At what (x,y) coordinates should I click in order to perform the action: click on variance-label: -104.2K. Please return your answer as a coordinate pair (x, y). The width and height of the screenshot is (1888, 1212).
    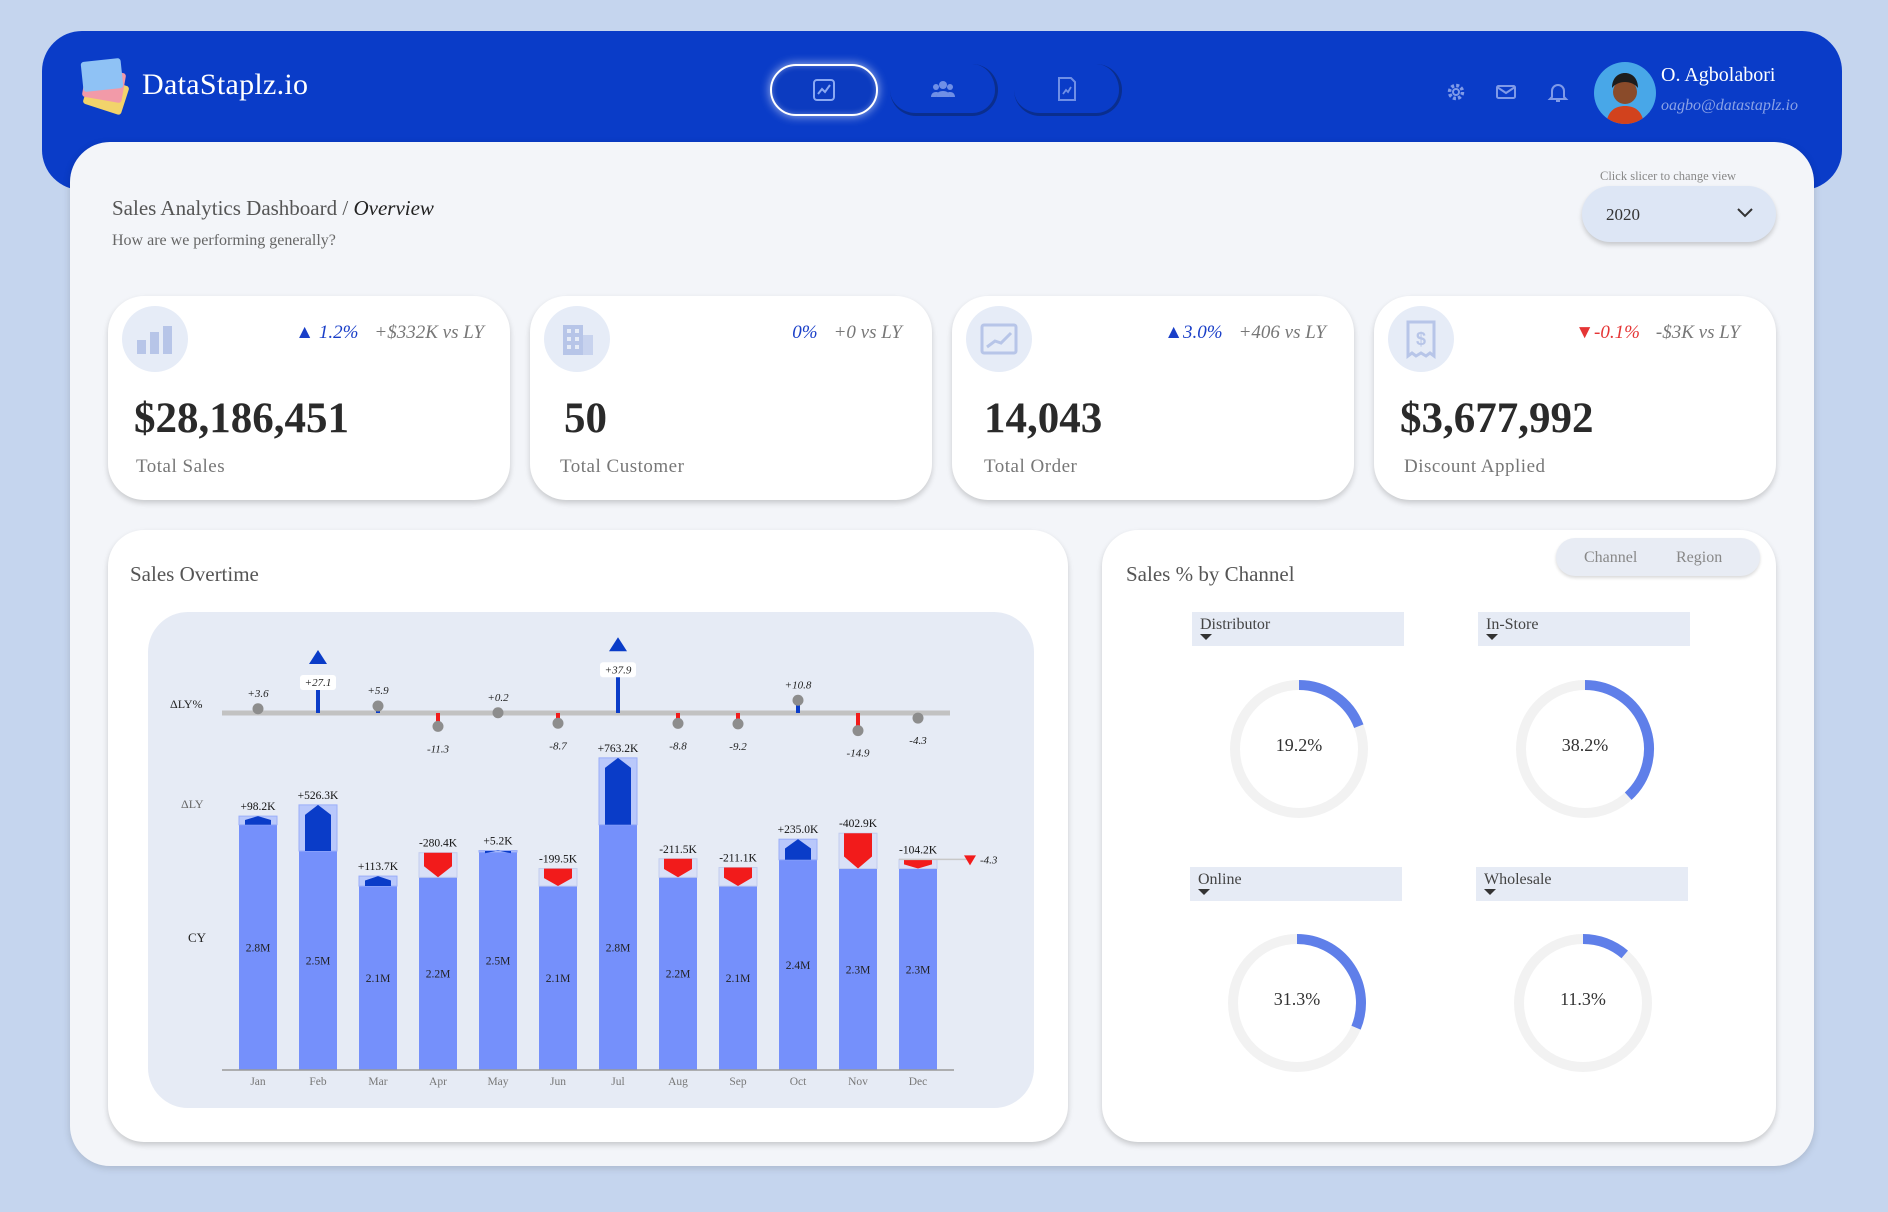
    Looking at the image, I should click on (918, 850).